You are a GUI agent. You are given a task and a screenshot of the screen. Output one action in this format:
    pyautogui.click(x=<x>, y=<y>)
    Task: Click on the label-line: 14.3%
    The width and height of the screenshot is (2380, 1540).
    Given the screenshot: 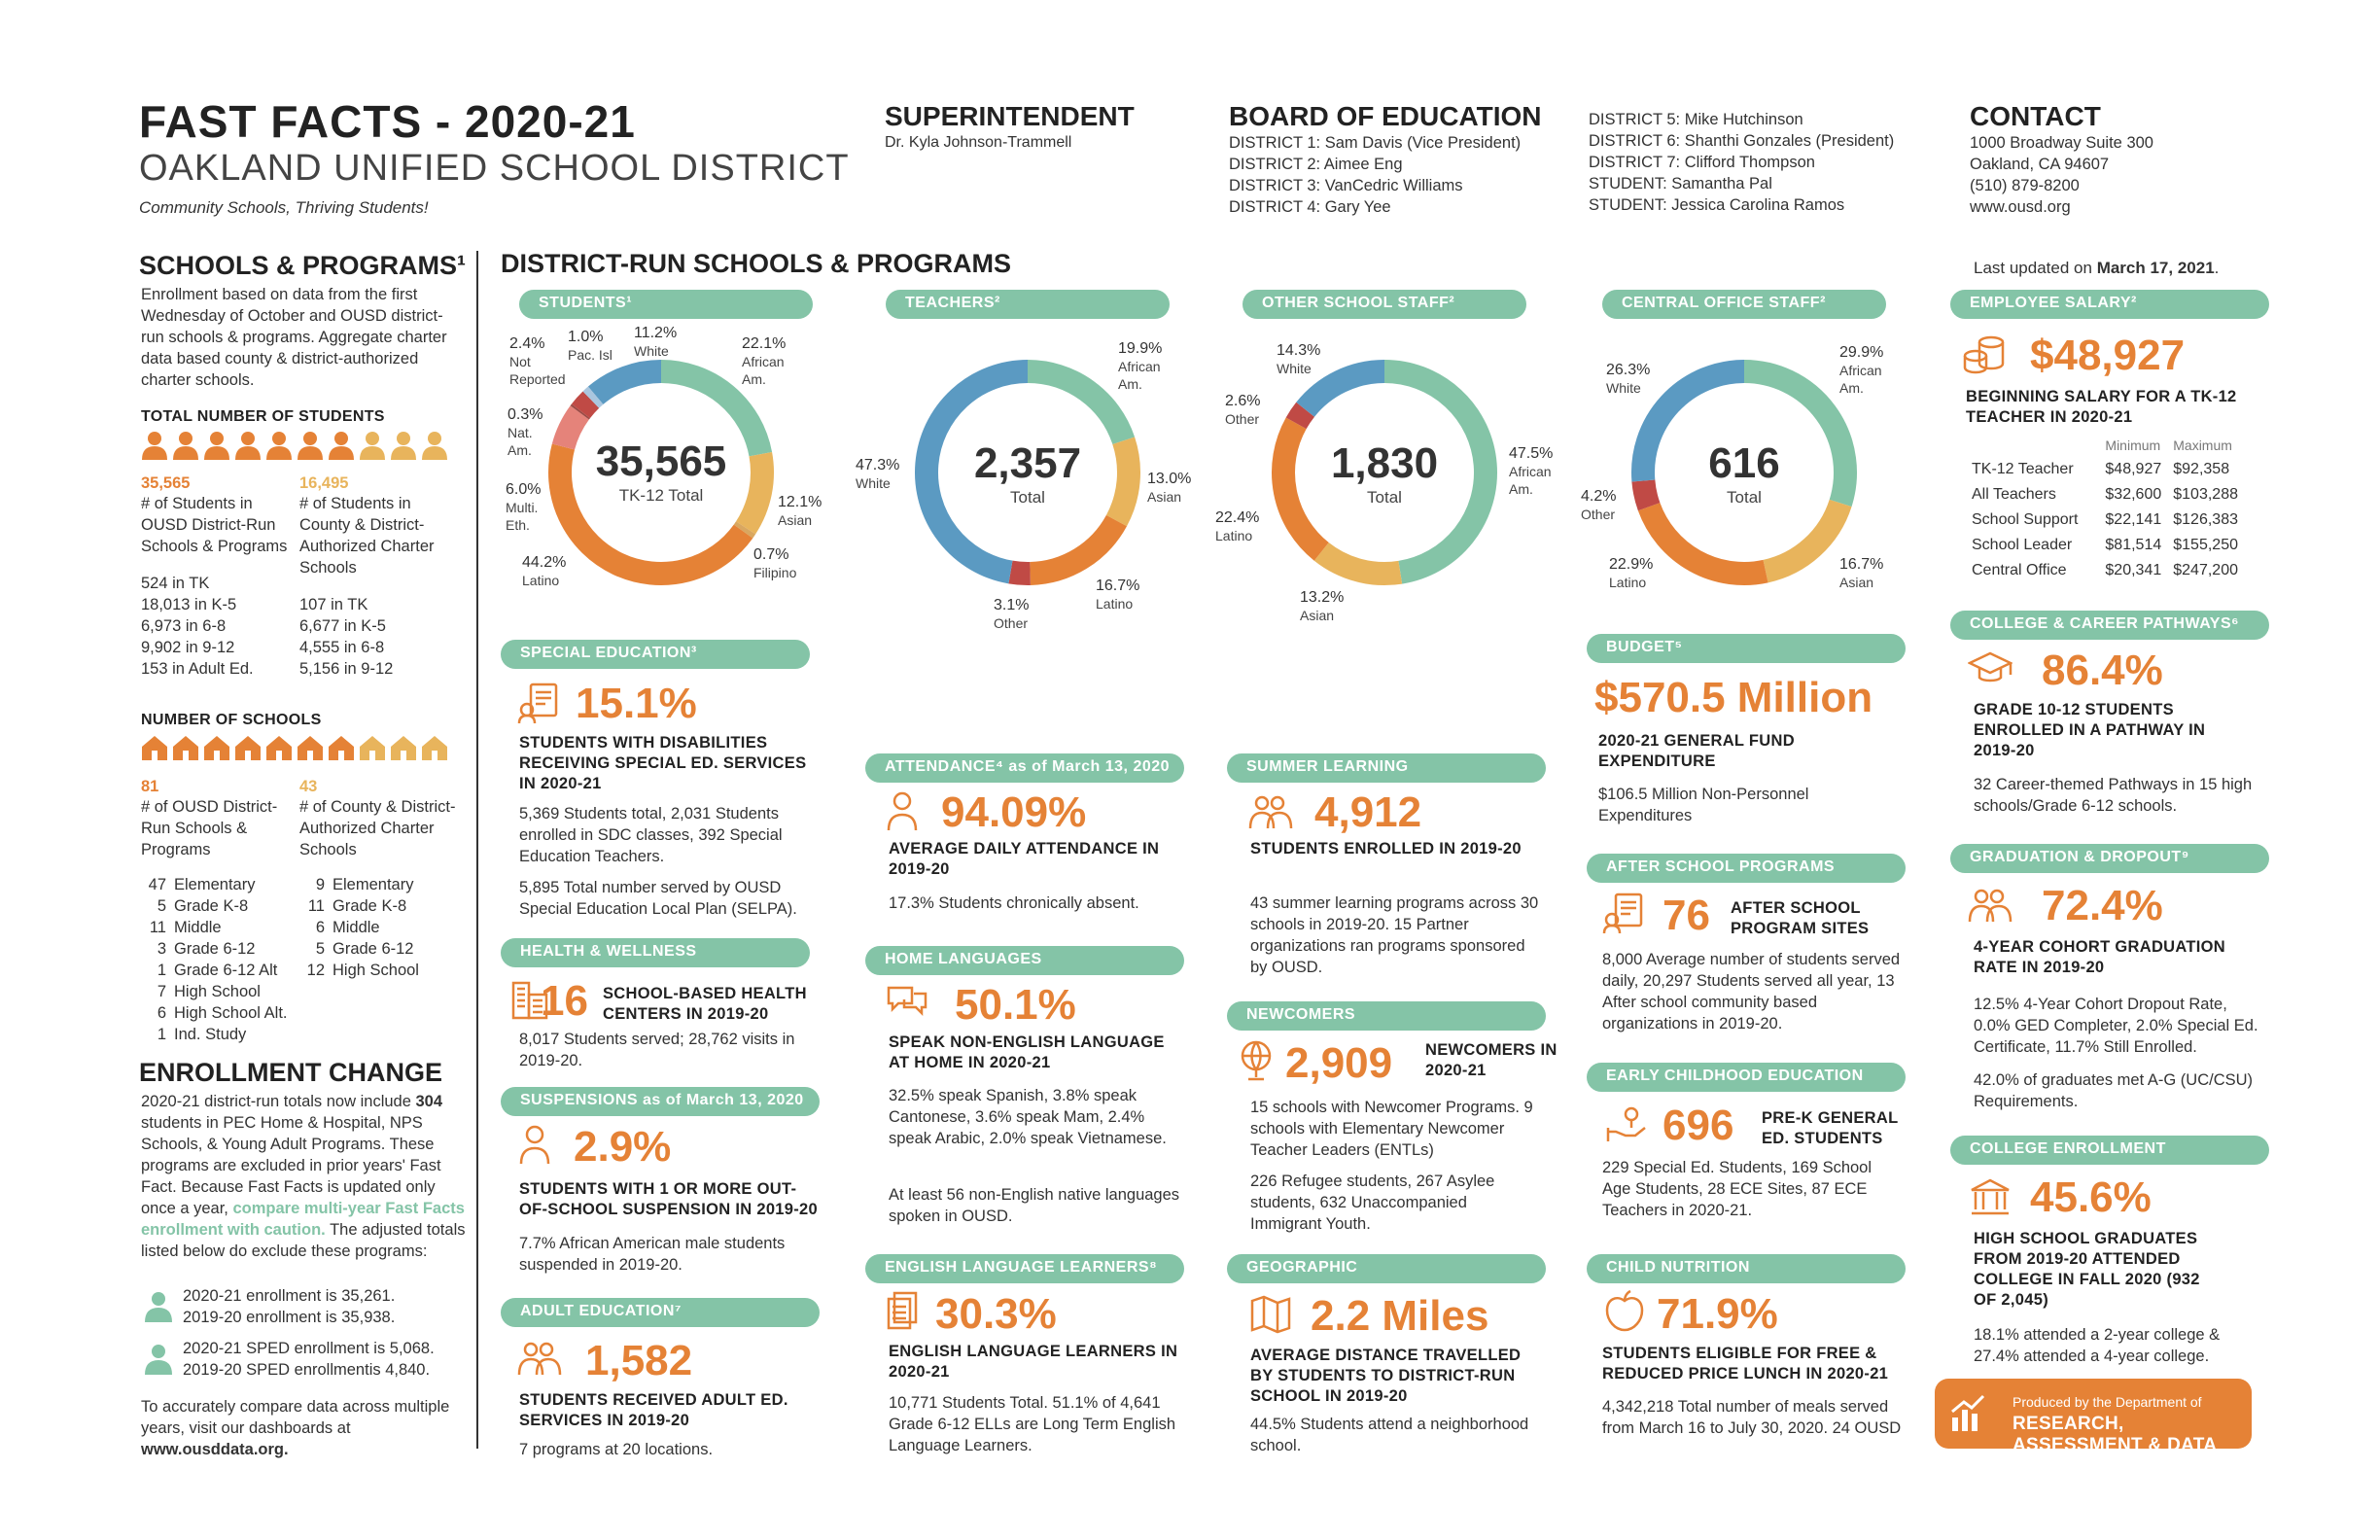 What is the action you would take?
    pyautogui.click(x=1299, y=350)
    